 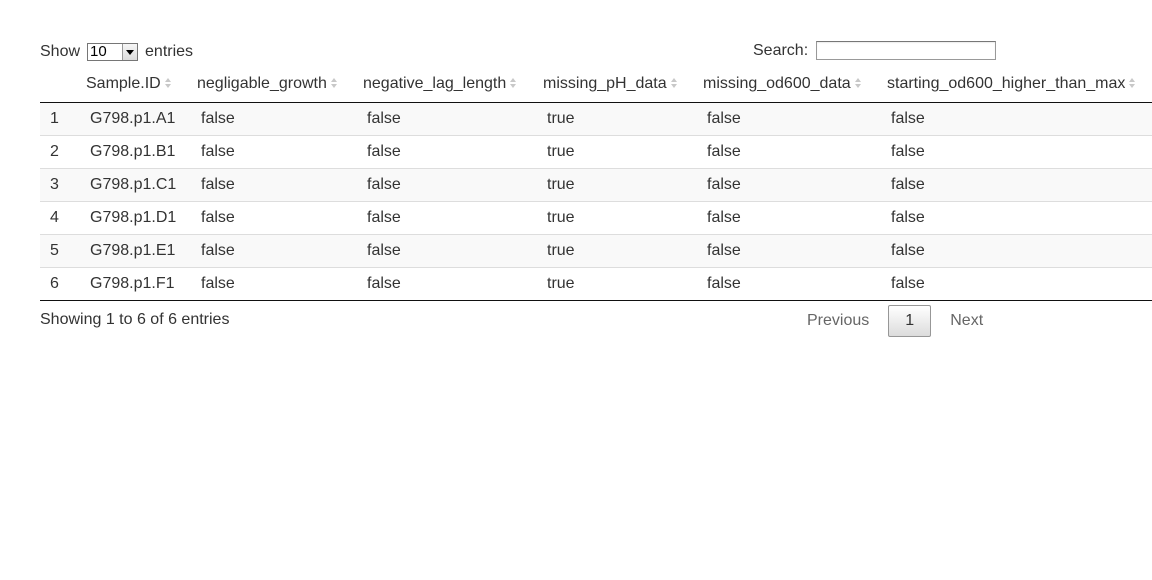 What do you see at coordinates (135, 119) in the screenshot?
I see `cell-sample-id: G798.p1.A1` at bounding box center [135, 119].